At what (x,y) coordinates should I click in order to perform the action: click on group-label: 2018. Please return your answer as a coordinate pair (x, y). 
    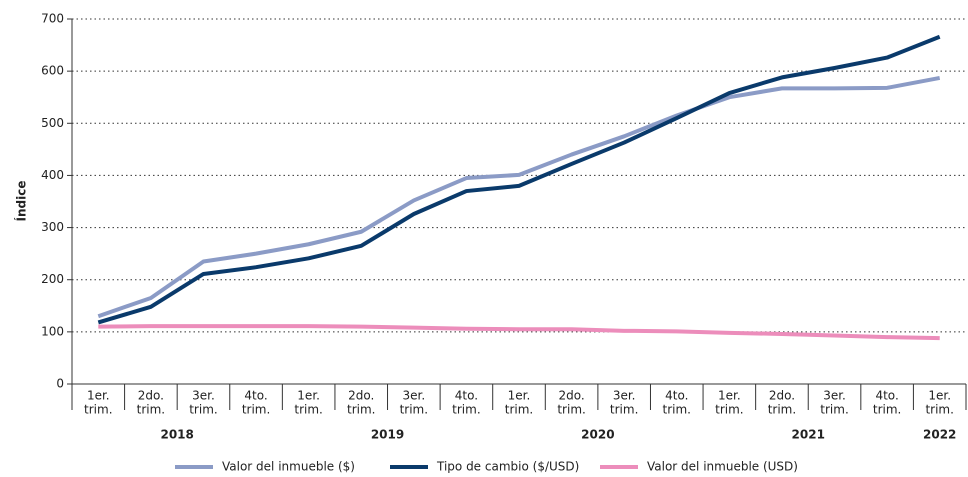
    Looking at the image, I should click on (176, 435).